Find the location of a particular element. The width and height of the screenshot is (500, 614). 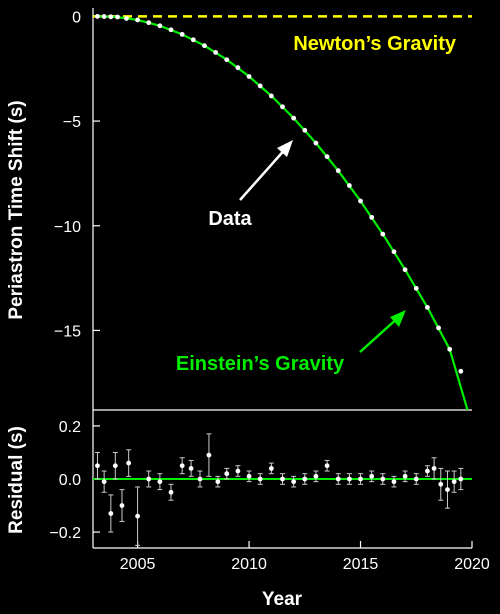

einstein-arrow-shaft is located at coordinates (380, 334).